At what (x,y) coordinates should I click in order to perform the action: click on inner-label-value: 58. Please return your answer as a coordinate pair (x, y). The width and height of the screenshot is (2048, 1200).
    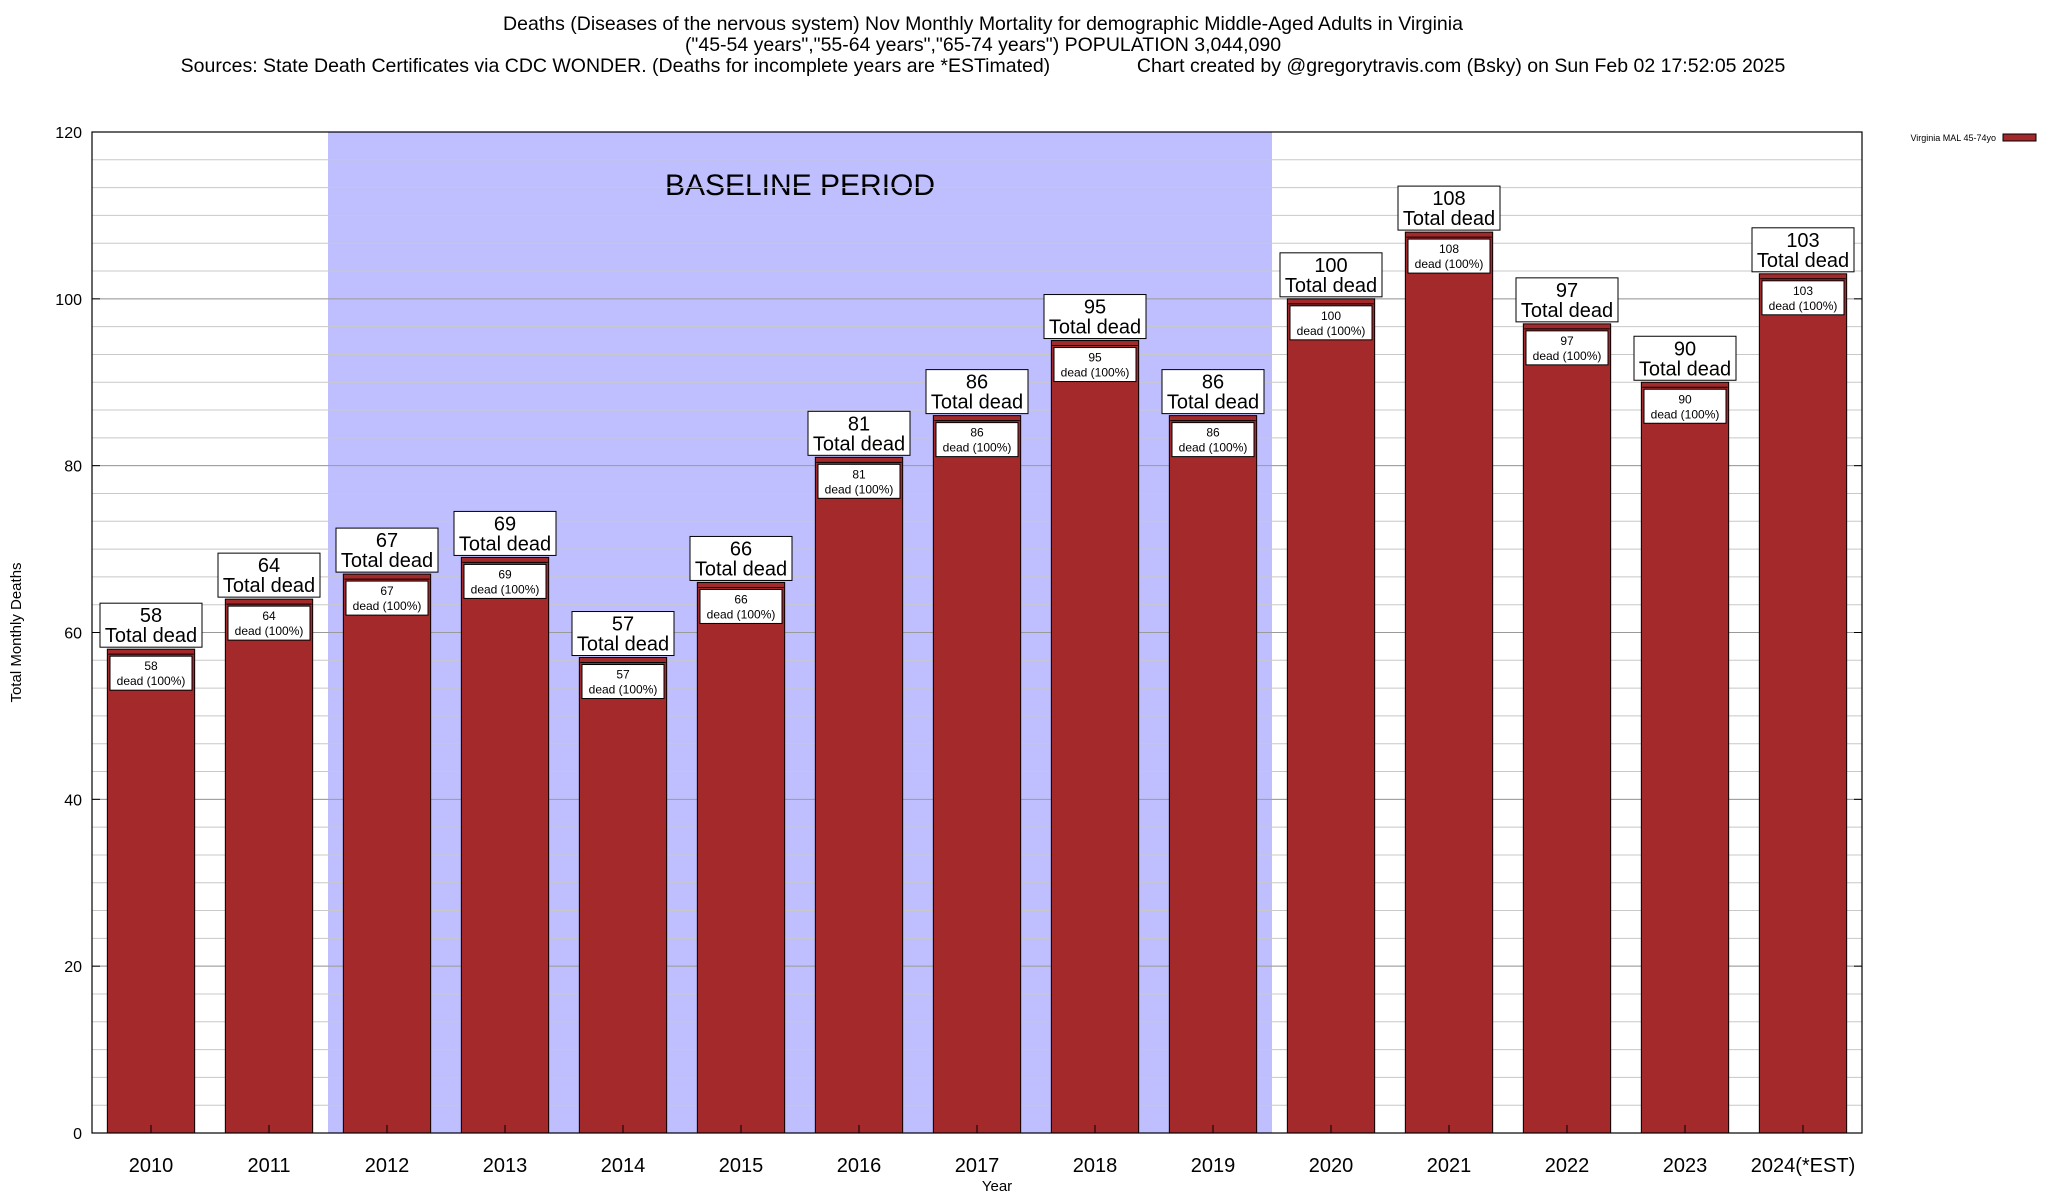
    Looking at the image, I should click on (151, 666).